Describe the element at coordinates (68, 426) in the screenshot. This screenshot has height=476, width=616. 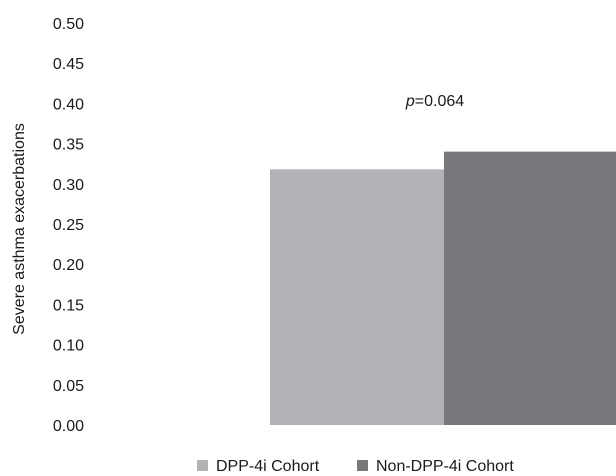
I see `y-tick-label: 0.00` at that location.